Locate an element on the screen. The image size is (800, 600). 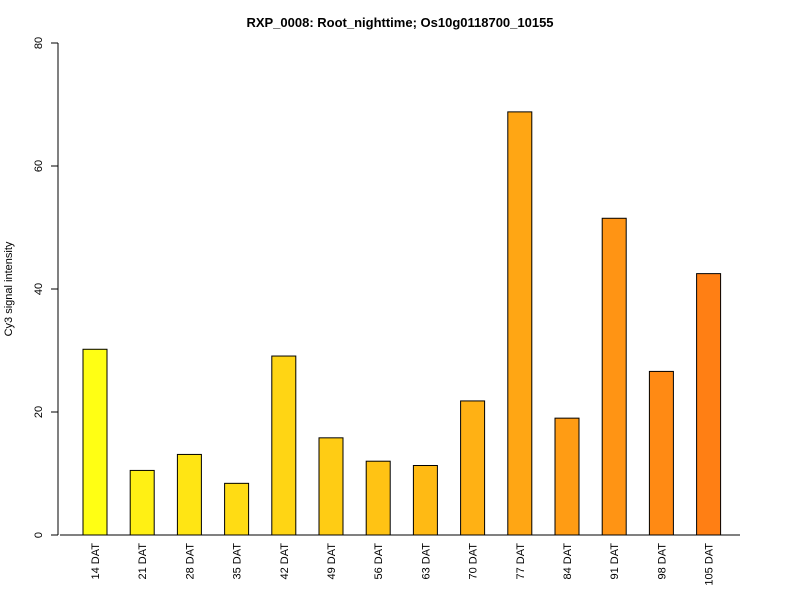
x-tick-label: 21 DAT is located at coordinates (143, 561).